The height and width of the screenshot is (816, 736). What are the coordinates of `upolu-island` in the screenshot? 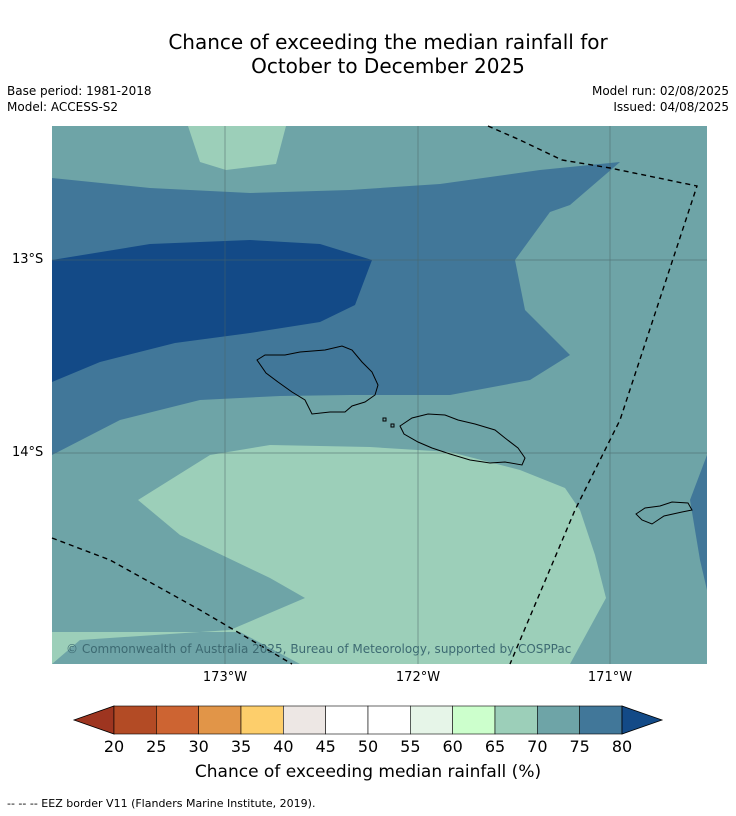 It's located at (462, 439).